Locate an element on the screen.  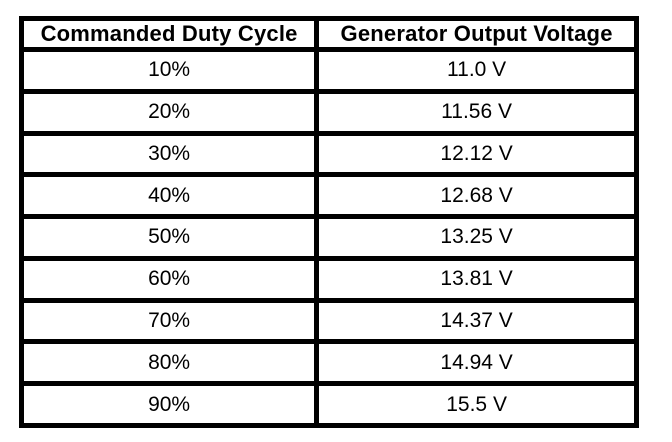
table-row: 60% 13.81 V is located at coordinates (328, 279).